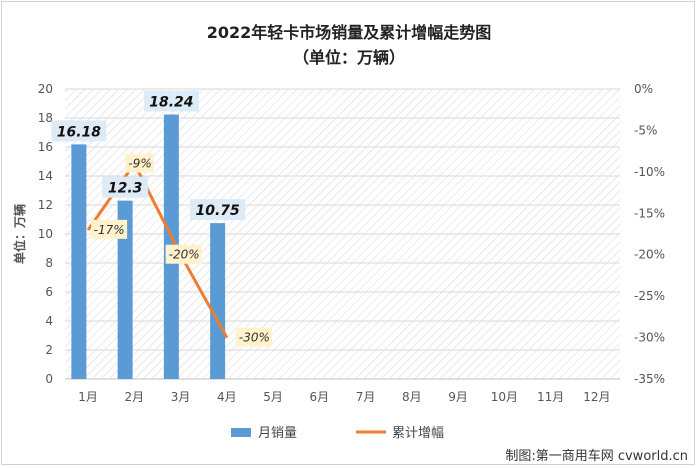 This screenshot has width=698, height=468. Describe the element at coordinates (277, 433) in the screenshot. I see `legend-label-bar: 月销量` at that location.